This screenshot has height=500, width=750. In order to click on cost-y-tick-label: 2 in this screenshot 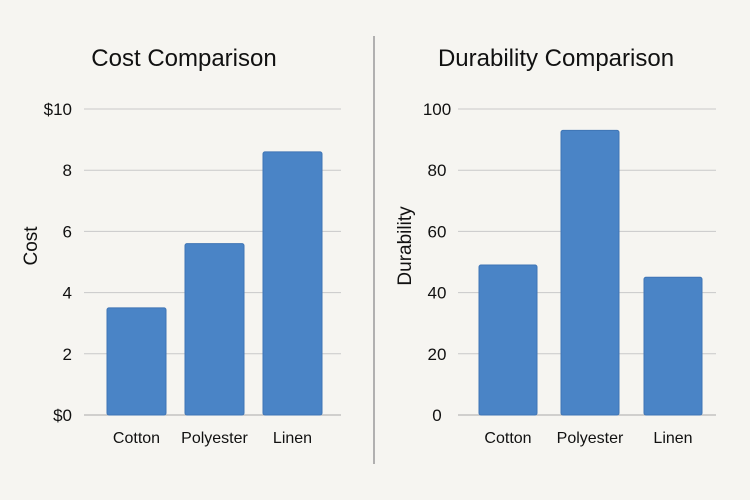, I will do `click(67, 354)`.